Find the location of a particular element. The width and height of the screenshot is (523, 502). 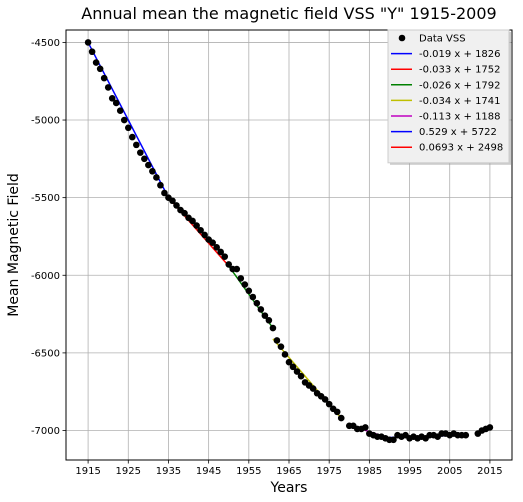

y-tick-label: -5000 is located at coordinates (45, 121).